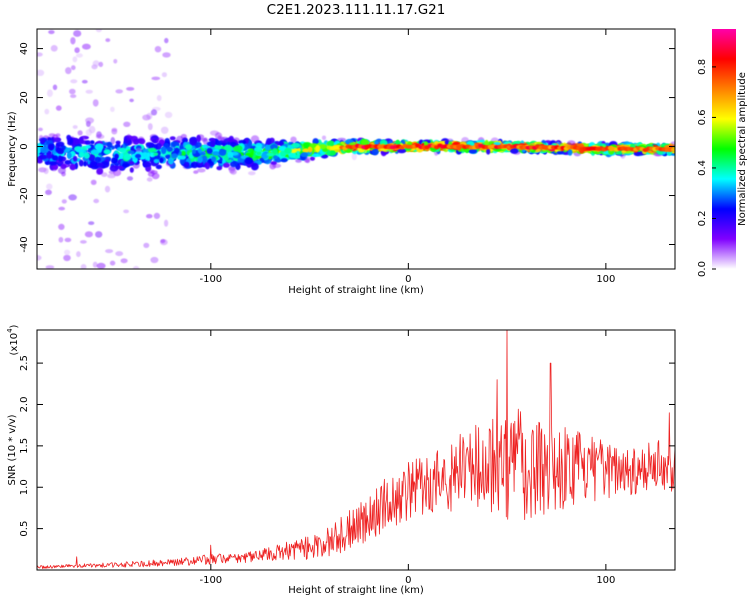 The height and width of the screenshot is (600, 750). I want to click on snr-y-tick-label: 1.0, so click(24, 487).